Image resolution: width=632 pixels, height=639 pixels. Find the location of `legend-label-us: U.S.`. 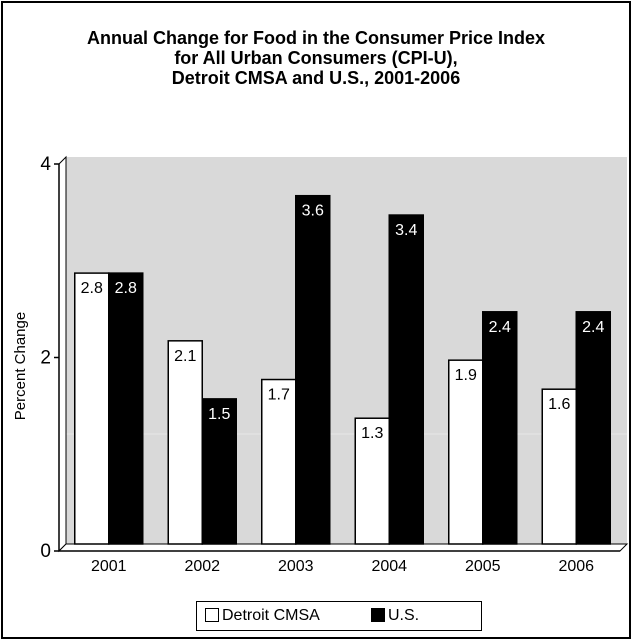

legend-label-us: U.S. is located at coordinates (404, 615).